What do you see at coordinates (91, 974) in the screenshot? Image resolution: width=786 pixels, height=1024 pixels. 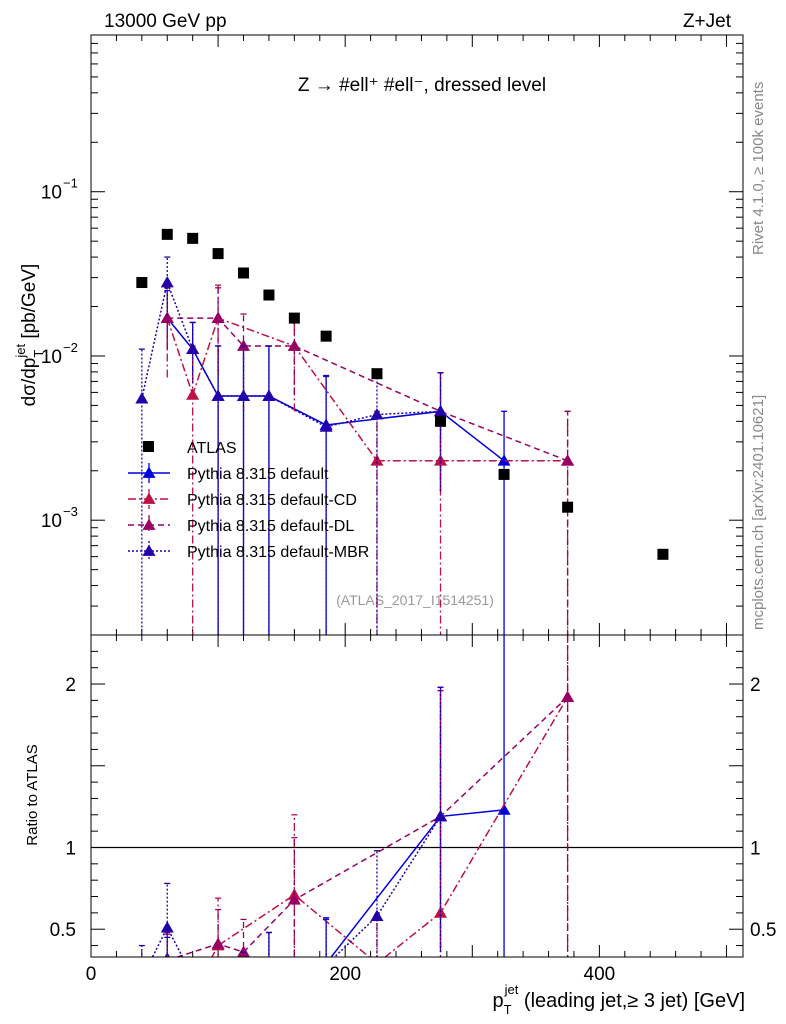 I see `x-tick-label: 0` at bounding box center [91, 974].